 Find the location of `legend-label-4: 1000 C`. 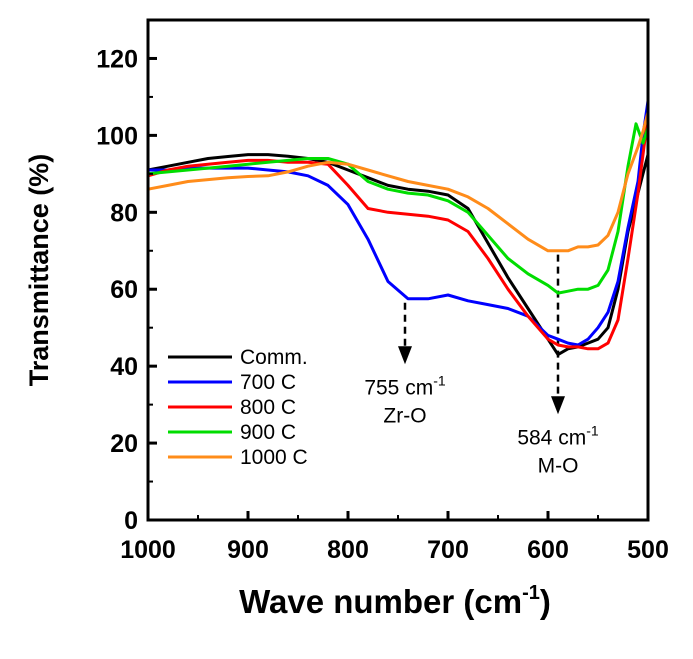

legend-label-4: 1000 C is located at coordinates (274, 457).